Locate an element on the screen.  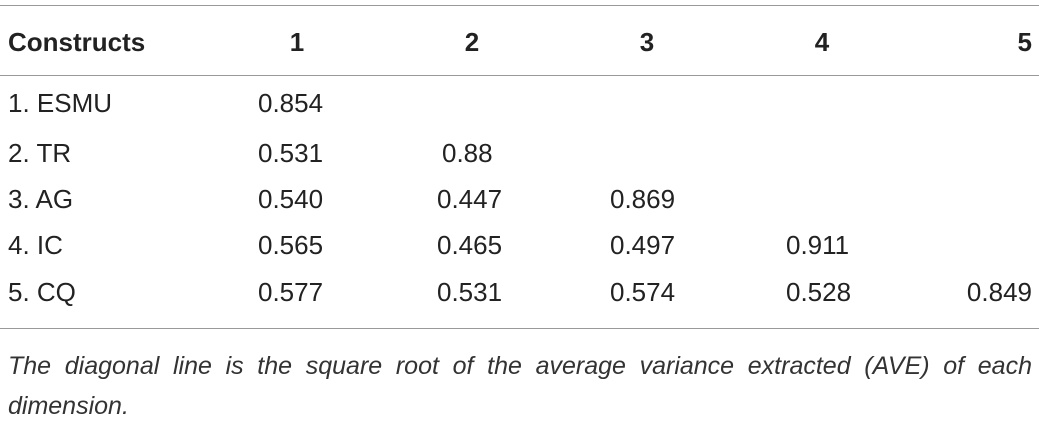
cell: 0.565 is located at coordinates (291, 245).